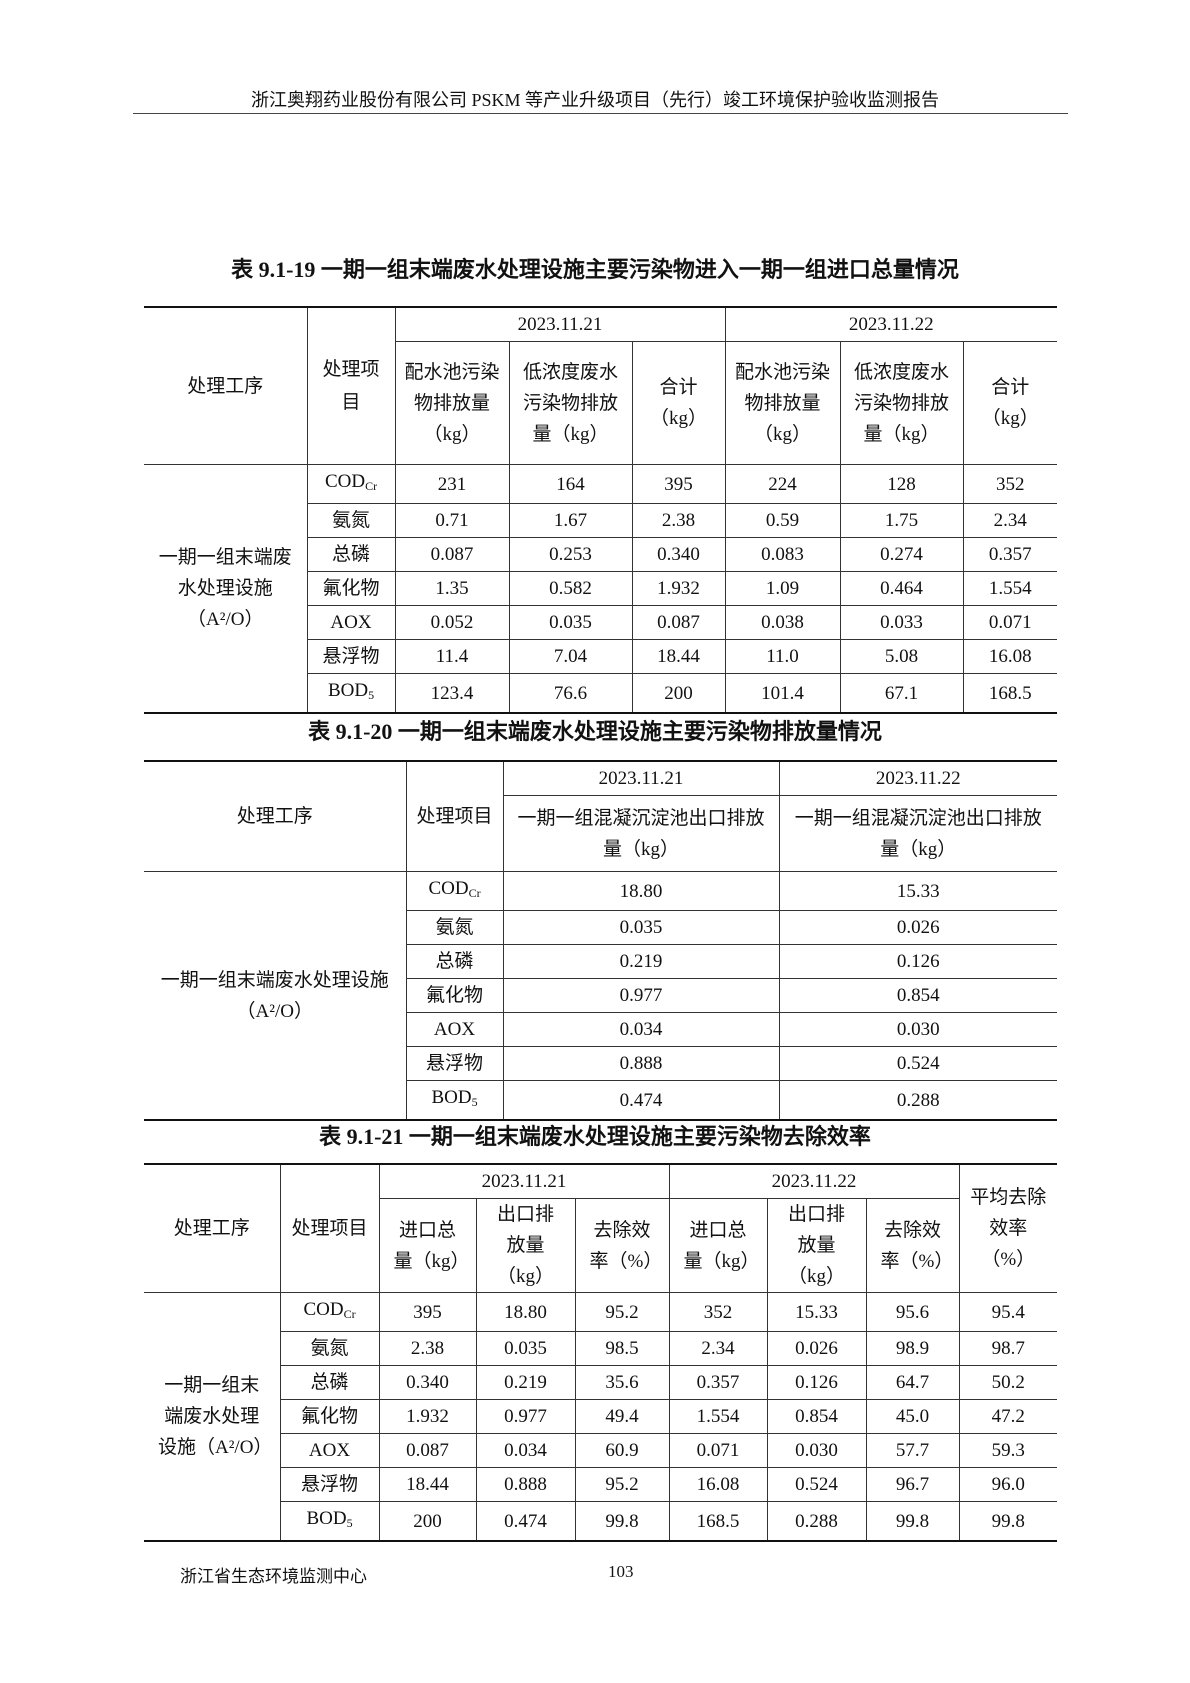  What do you see at coordinates (330, 1450) in the screenshot?
I see `item-cell: AOX` at bounding box center [330, 1450].